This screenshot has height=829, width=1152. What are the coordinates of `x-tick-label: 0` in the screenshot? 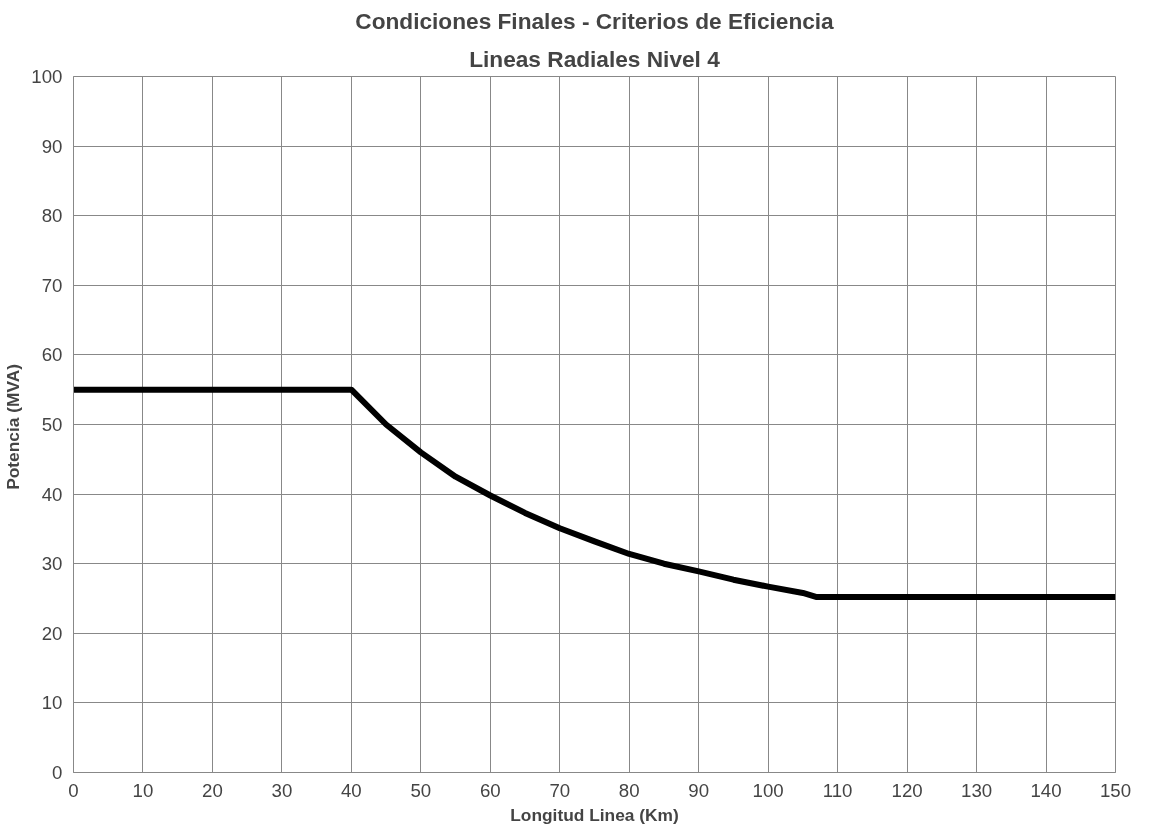 It's located at (73, 790).